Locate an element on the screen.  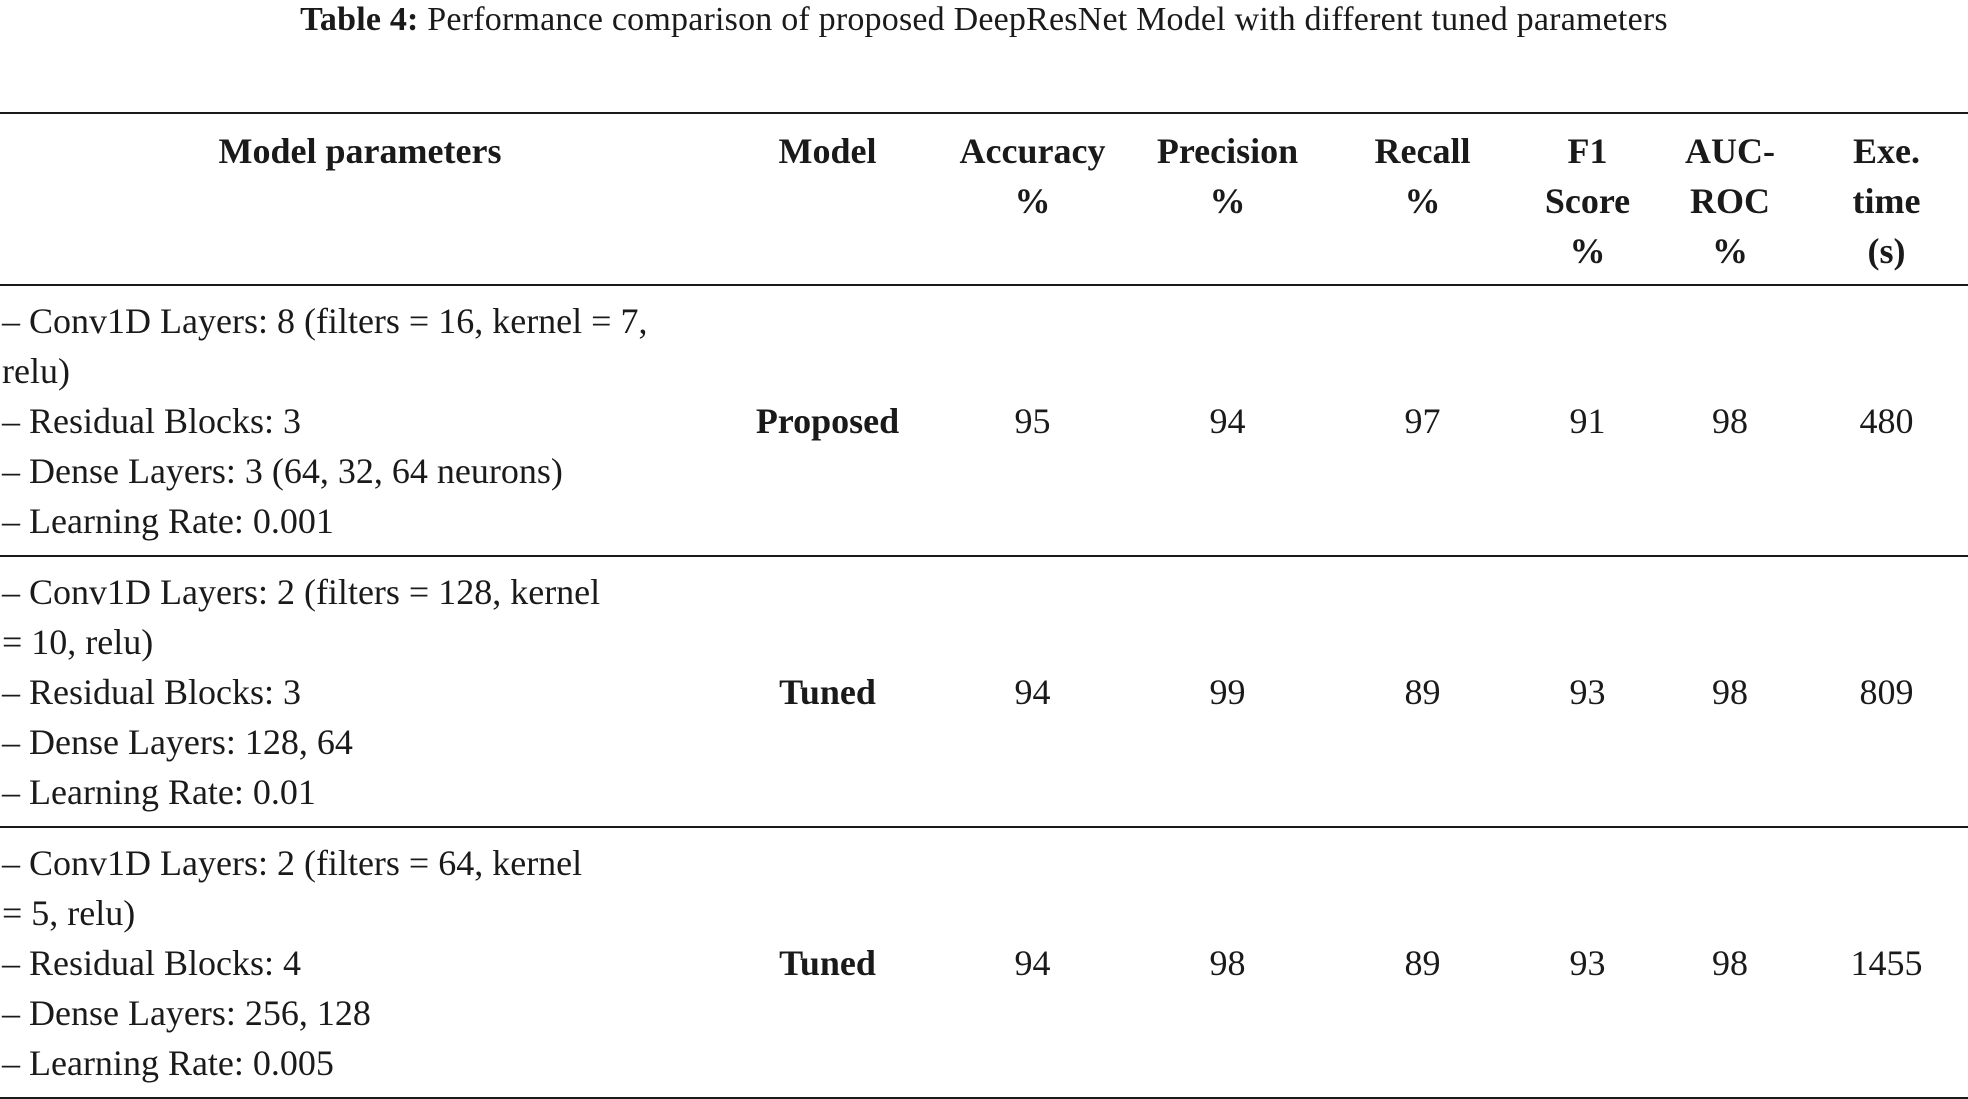
header-exe-time: Exe. time (s) is located at coordinates (1886, 201).